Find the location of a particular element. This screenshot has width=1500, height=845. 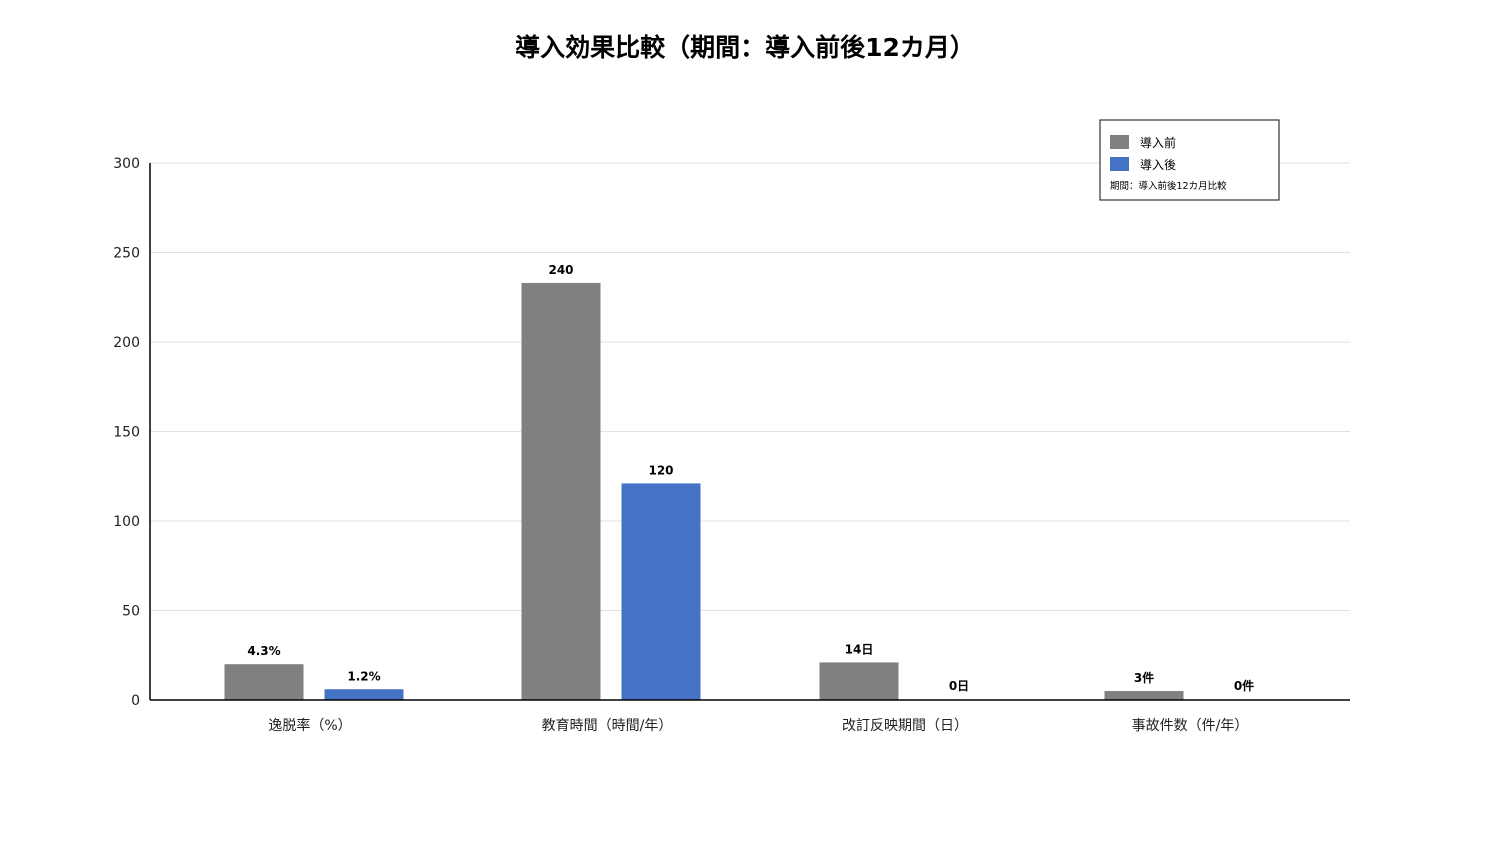

x-category-label: 逸脱率（%） is located at coordinates (309, 725).